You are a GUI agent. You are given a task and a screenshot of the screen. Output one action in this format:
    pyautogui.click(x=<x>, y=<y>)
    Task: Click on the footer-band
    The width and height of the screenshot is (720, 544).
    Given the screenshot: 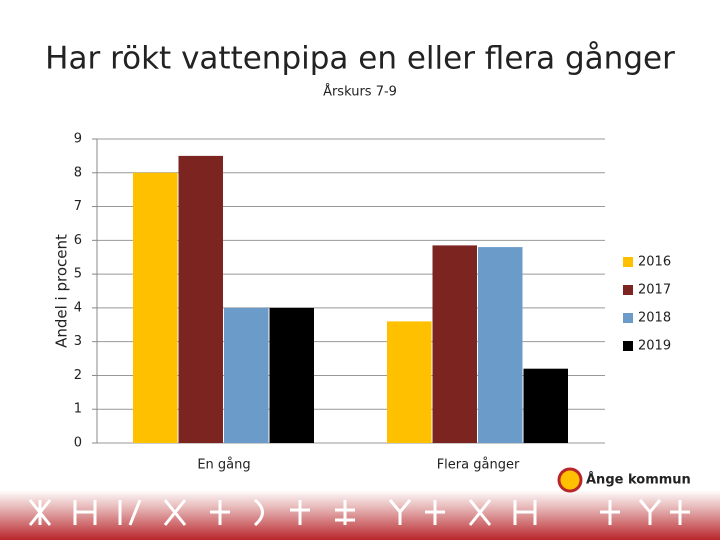 What is the action you would take?
    pyautogui.click(x=360, y=515)
    